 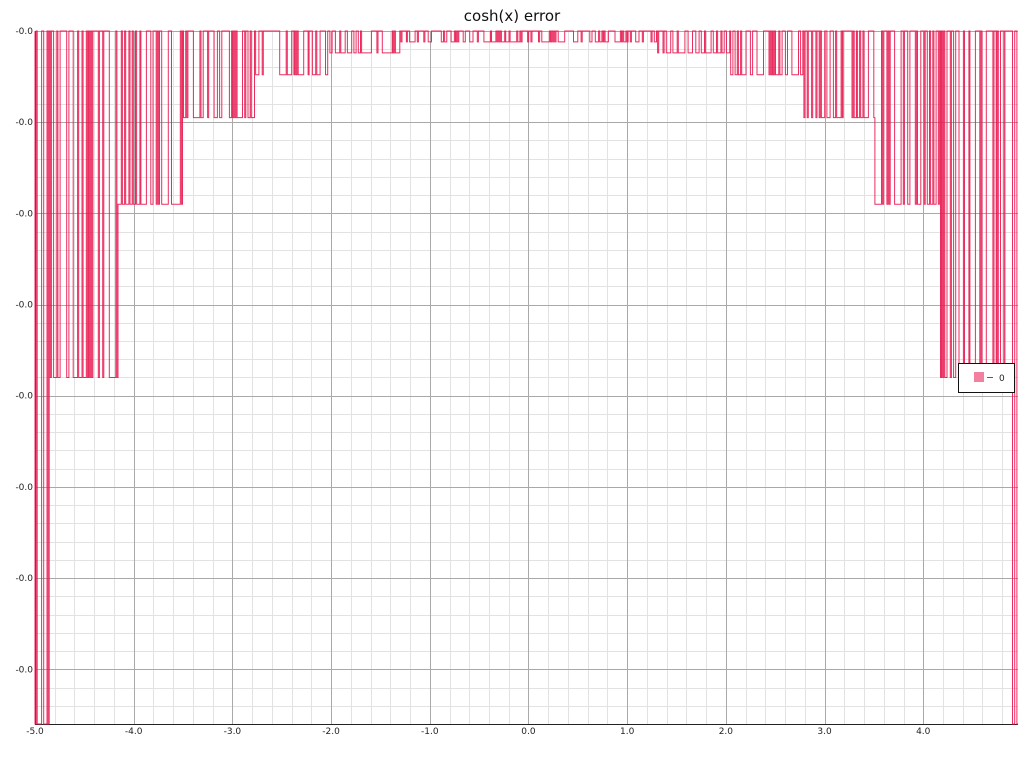 I want to click on chart-title: cosh(x) error, so click(x=512, y=16).